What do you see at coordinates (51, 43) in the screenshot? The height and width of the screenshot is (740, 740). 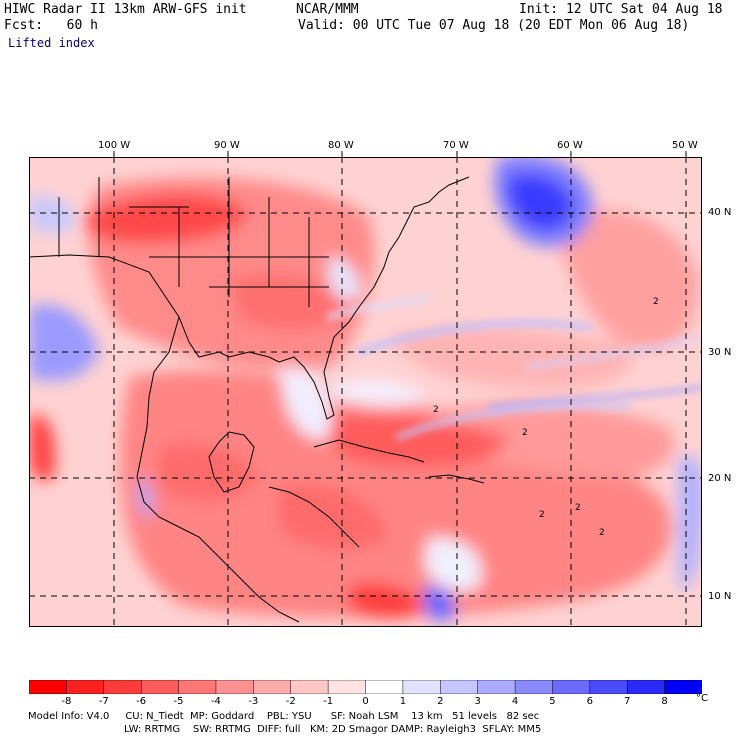 I see `field-name: Lifted index` at bounding box center [51, 43].